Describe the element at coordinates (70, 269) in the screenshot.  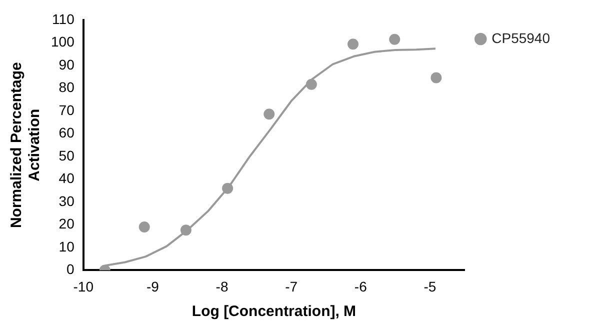
I see `y-tick-label: 0` at that location.